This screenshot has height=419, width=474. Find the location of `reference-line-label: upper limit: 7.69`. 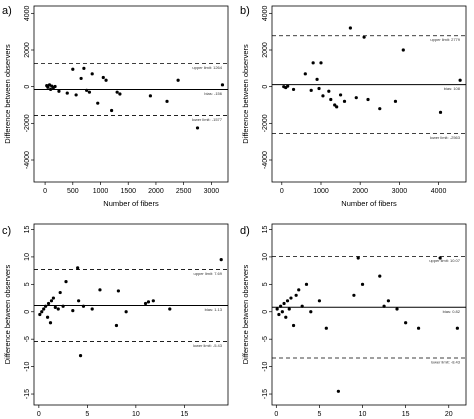

reference-line-label: upper limit: 7.69 is located at coordinates (208, 273).